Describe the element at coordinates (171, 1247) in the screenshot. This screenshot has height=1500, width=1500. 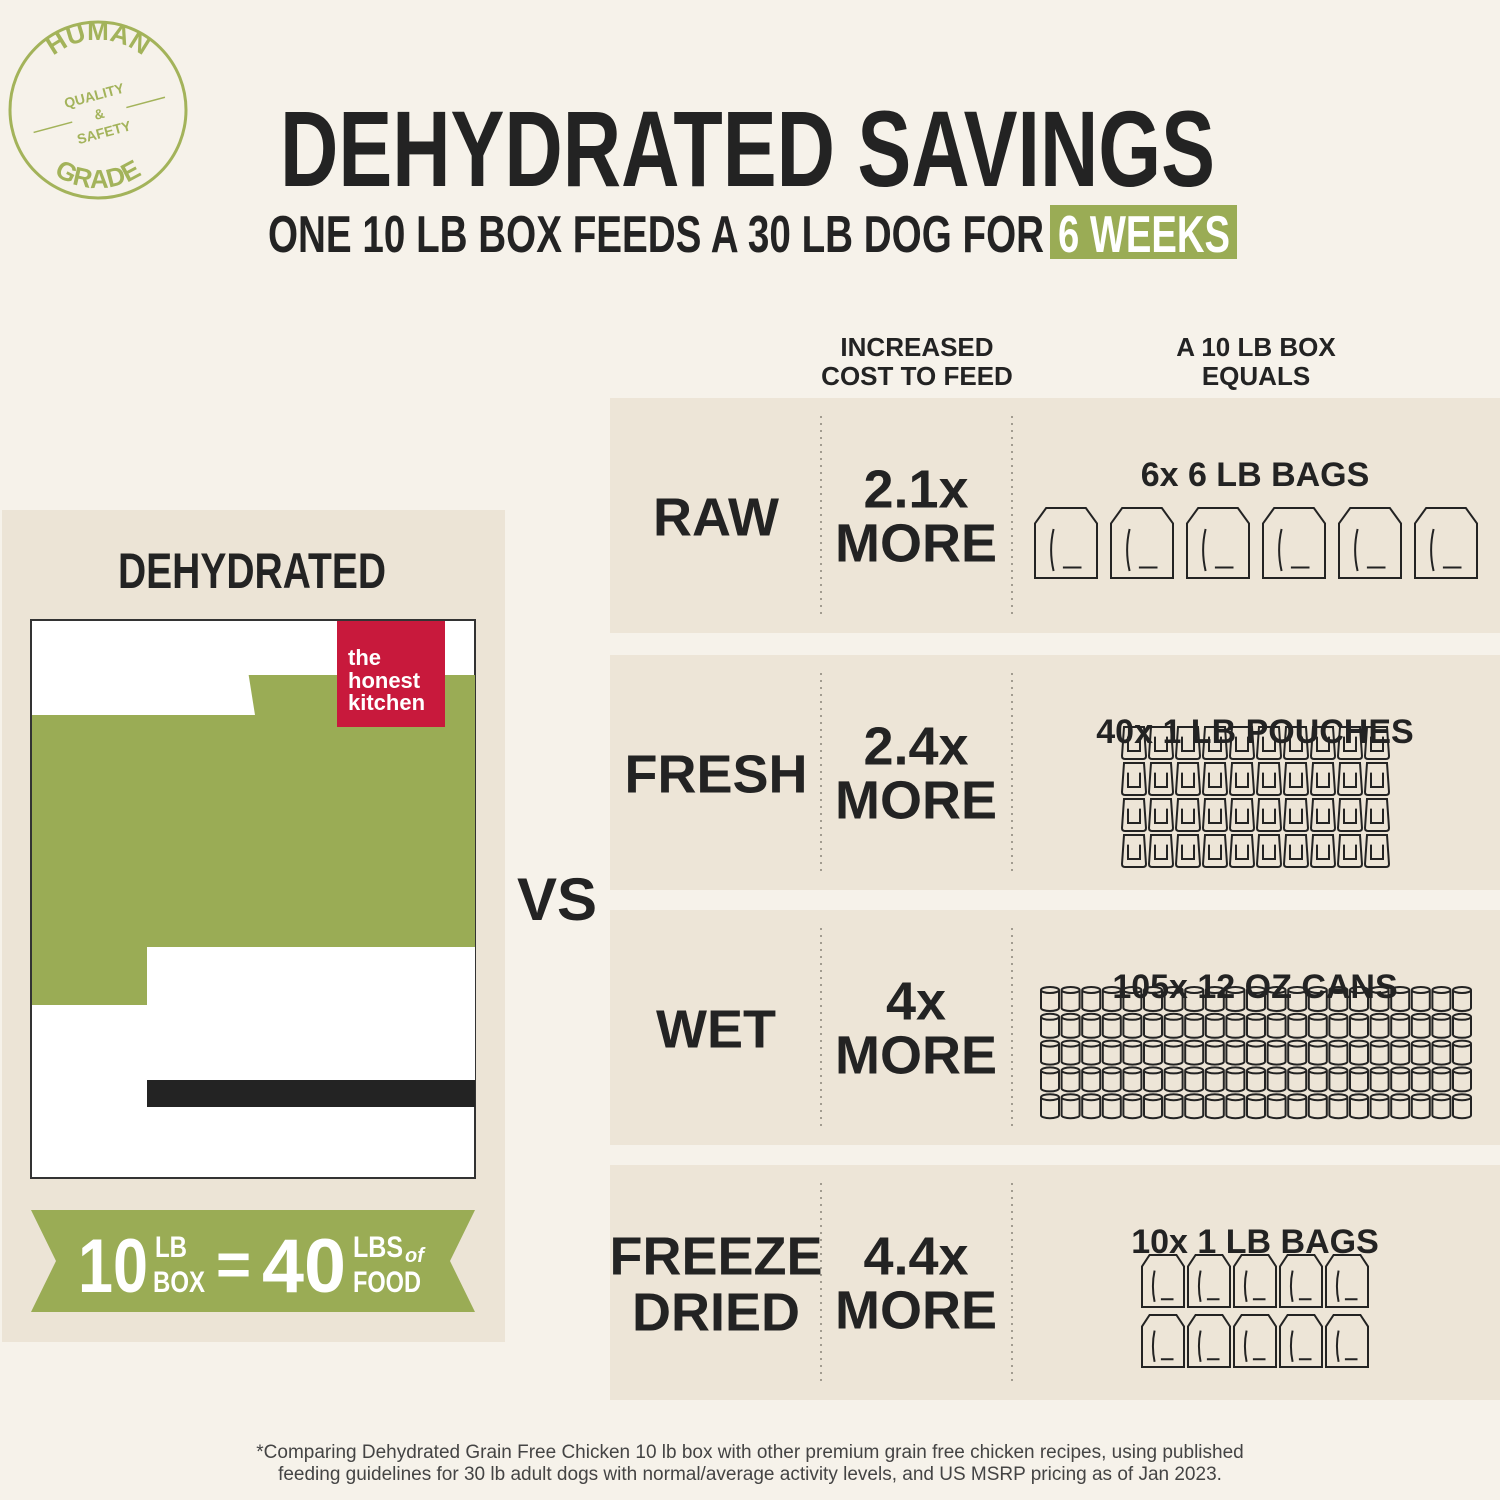
I see `banner-unit: LB` at that location.